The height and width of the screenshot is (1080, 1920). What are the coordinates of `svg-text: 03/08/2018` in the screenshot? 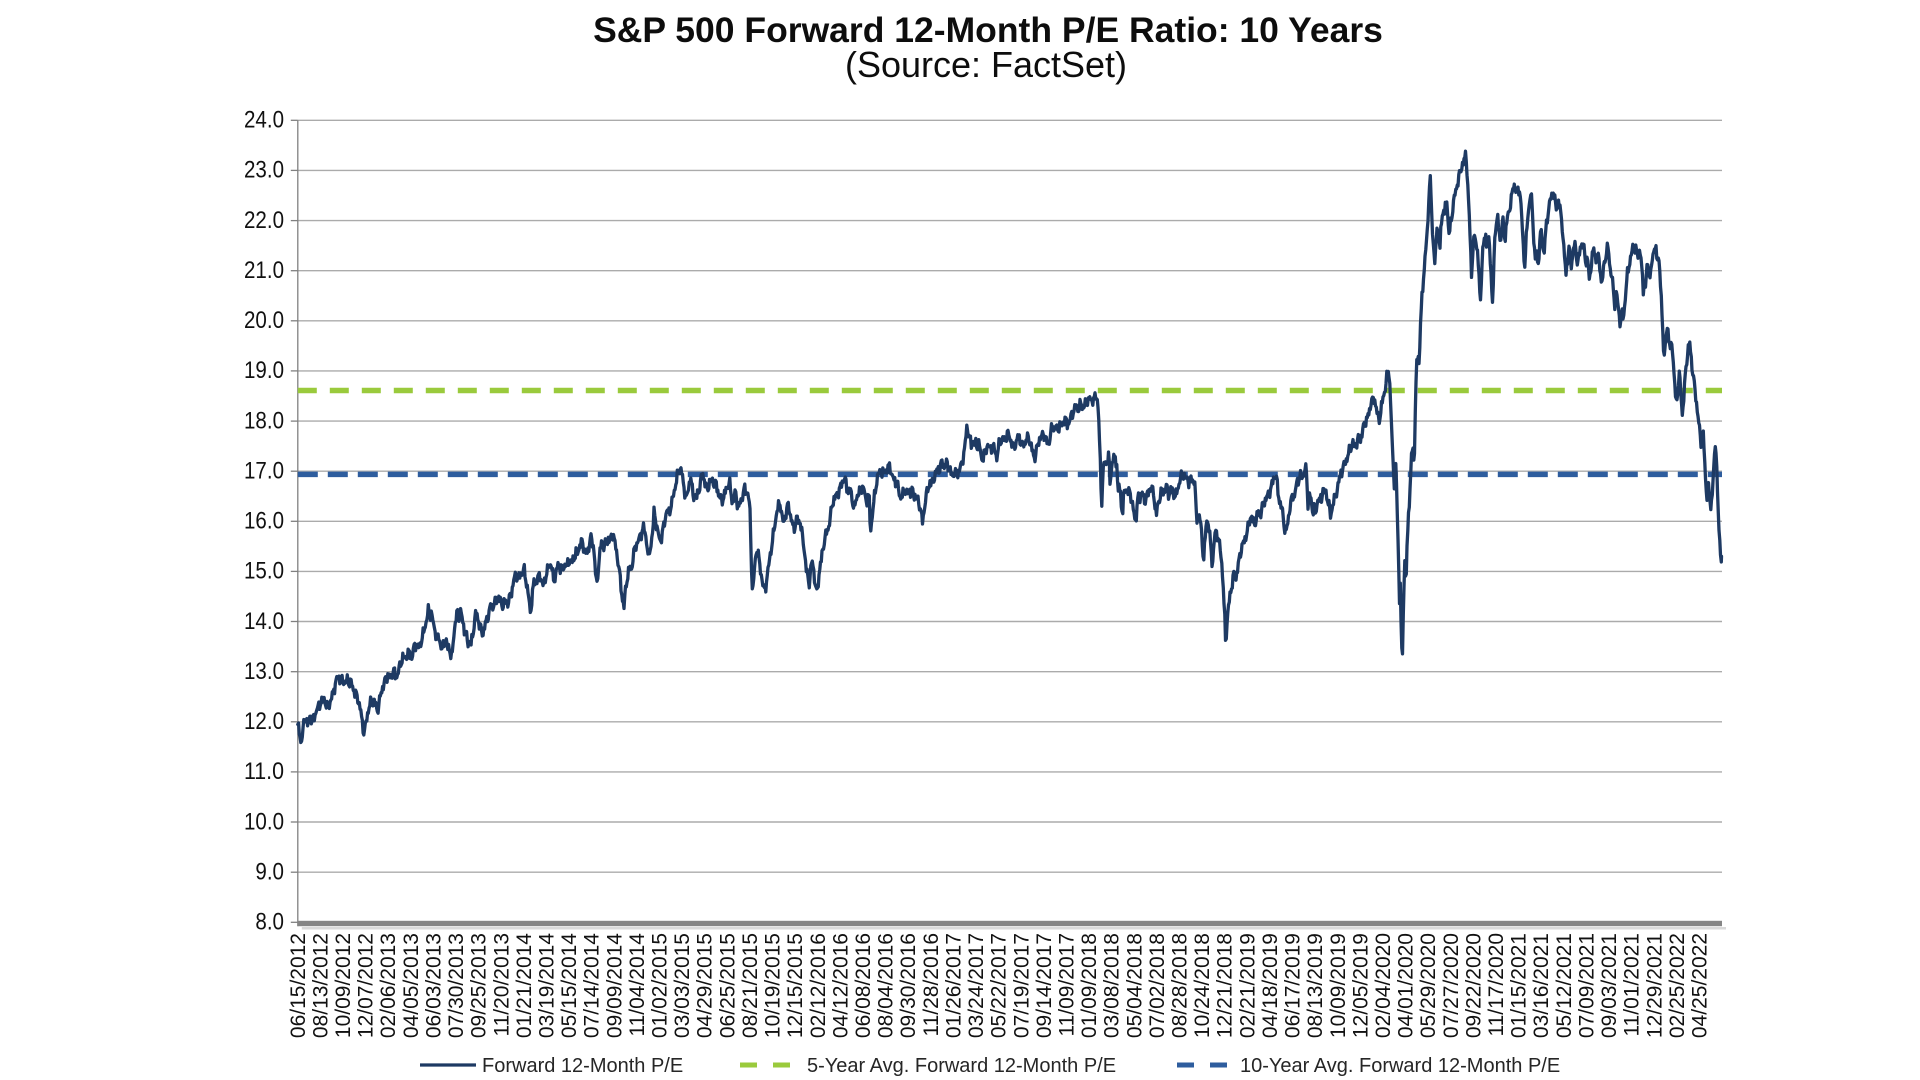 It's located at (1112, 985).